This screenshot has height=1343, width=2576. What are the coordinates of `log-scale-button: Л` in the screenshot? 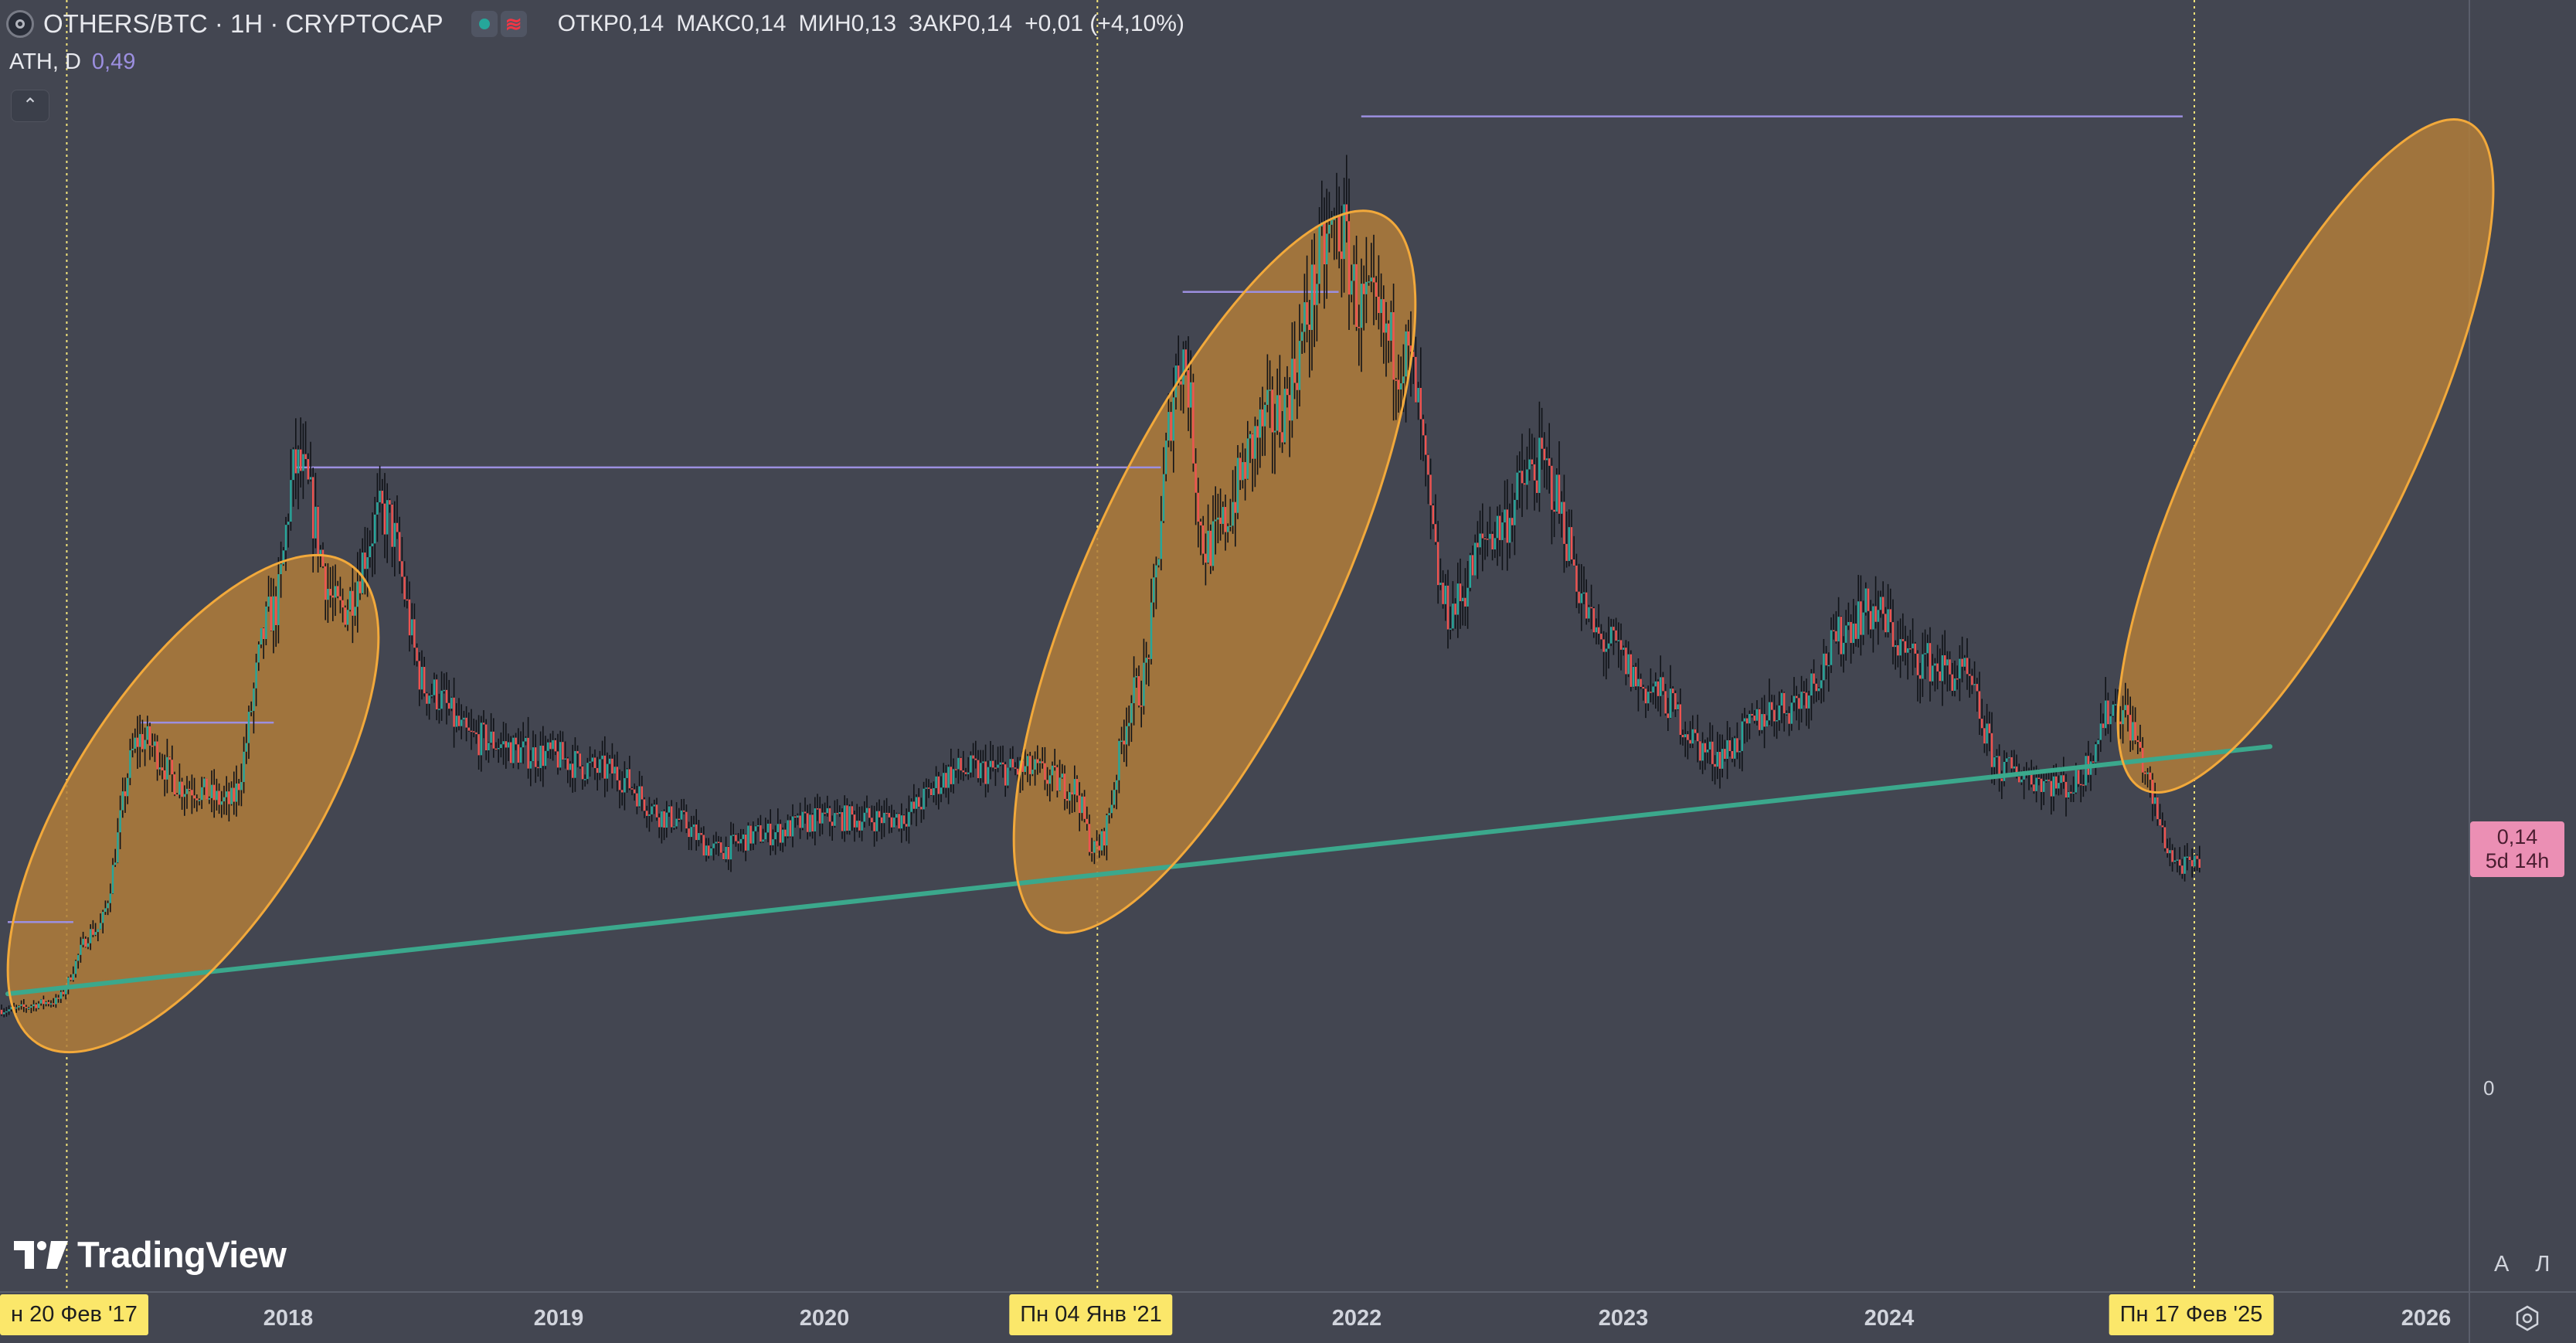 It's located at (2543, 1264).